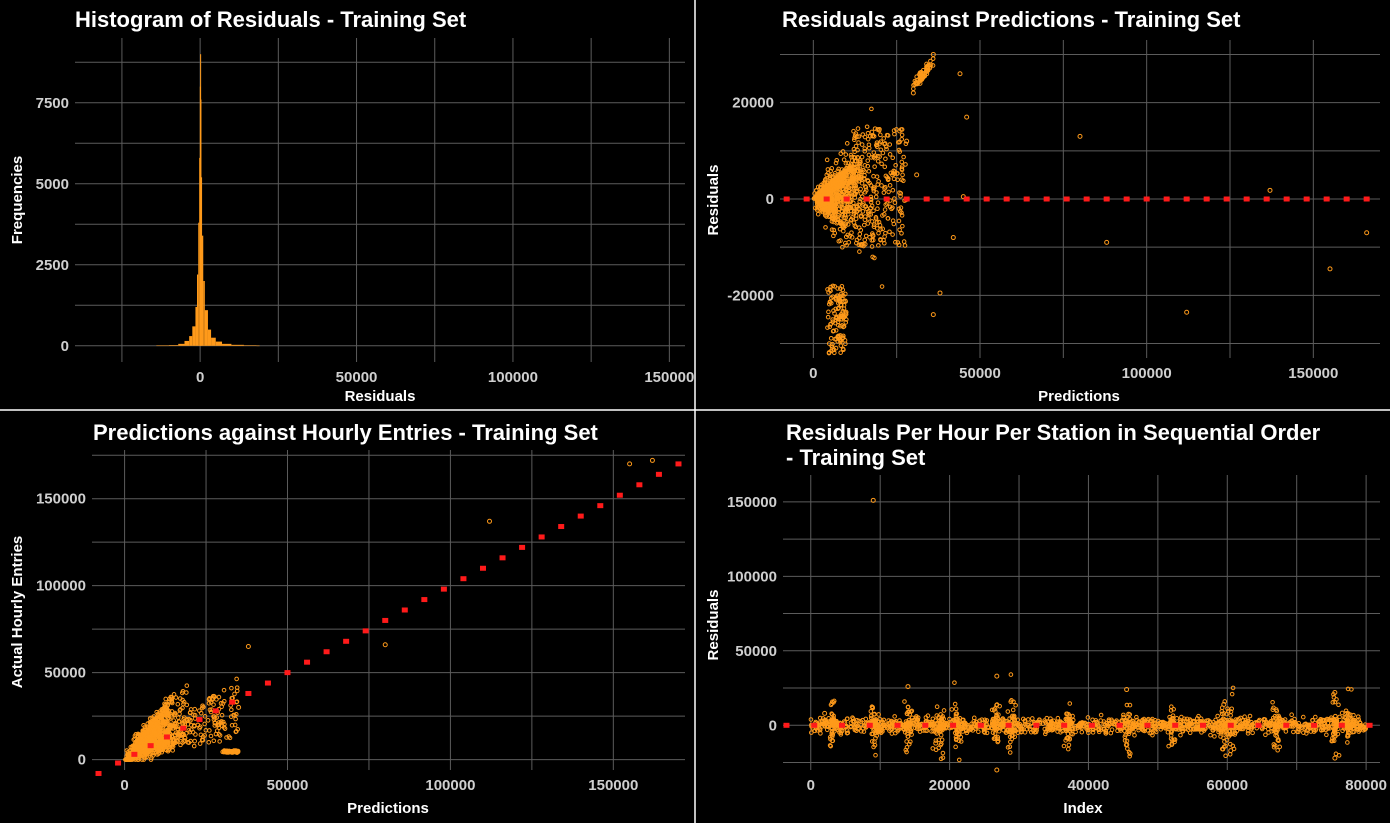 The width and height of the screenshot is (1390, 823). Describe the element at coordinates (1227, 785) in the screenshot. I see `x-tick-label: 60000` at that location.